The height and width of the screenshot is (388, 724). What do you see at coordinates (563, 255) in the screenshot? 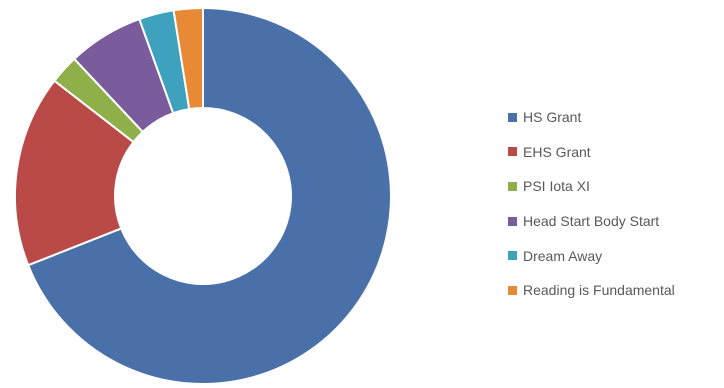
I see `legend-label: Dream Away` at bounding box center [563, 255].